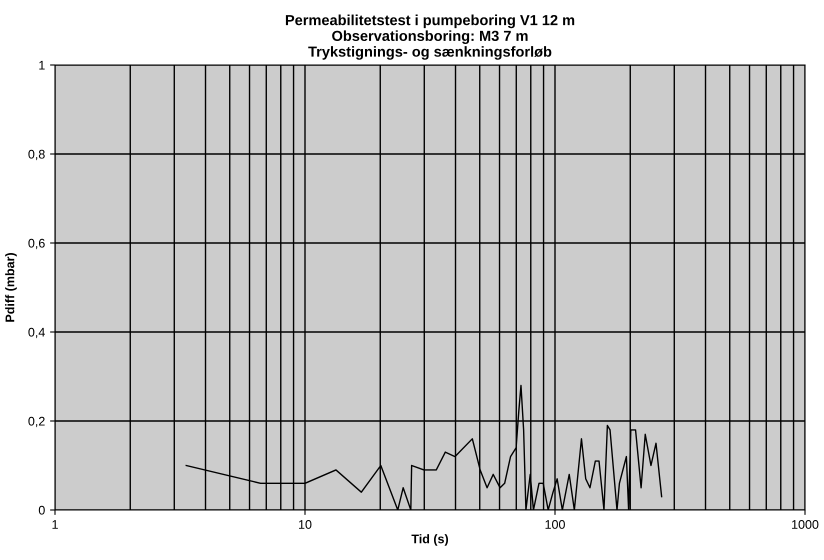 The image size is (824, 560). Describe the element at coordinates (430, 540) in the screenshot. I see `x-axis-title: Tid (s)` at that location.